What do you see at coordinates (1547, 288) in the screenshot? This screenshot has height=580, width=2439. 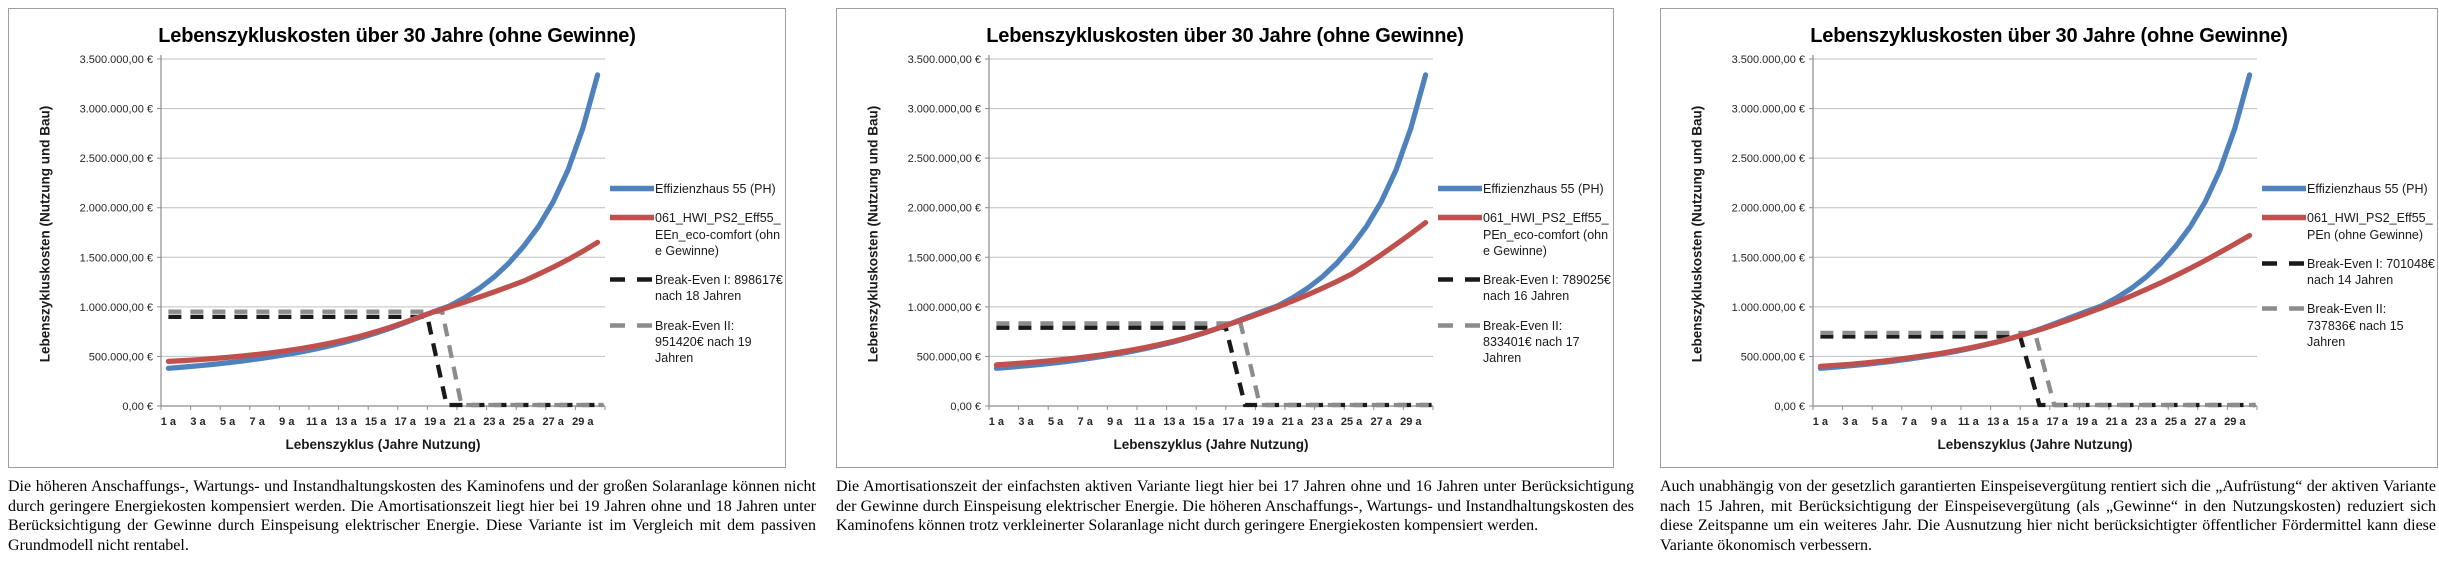 I see `legend-label: Break-Even I: 789025€ nach 16 Jahren` at bounding box center [1547, 288].